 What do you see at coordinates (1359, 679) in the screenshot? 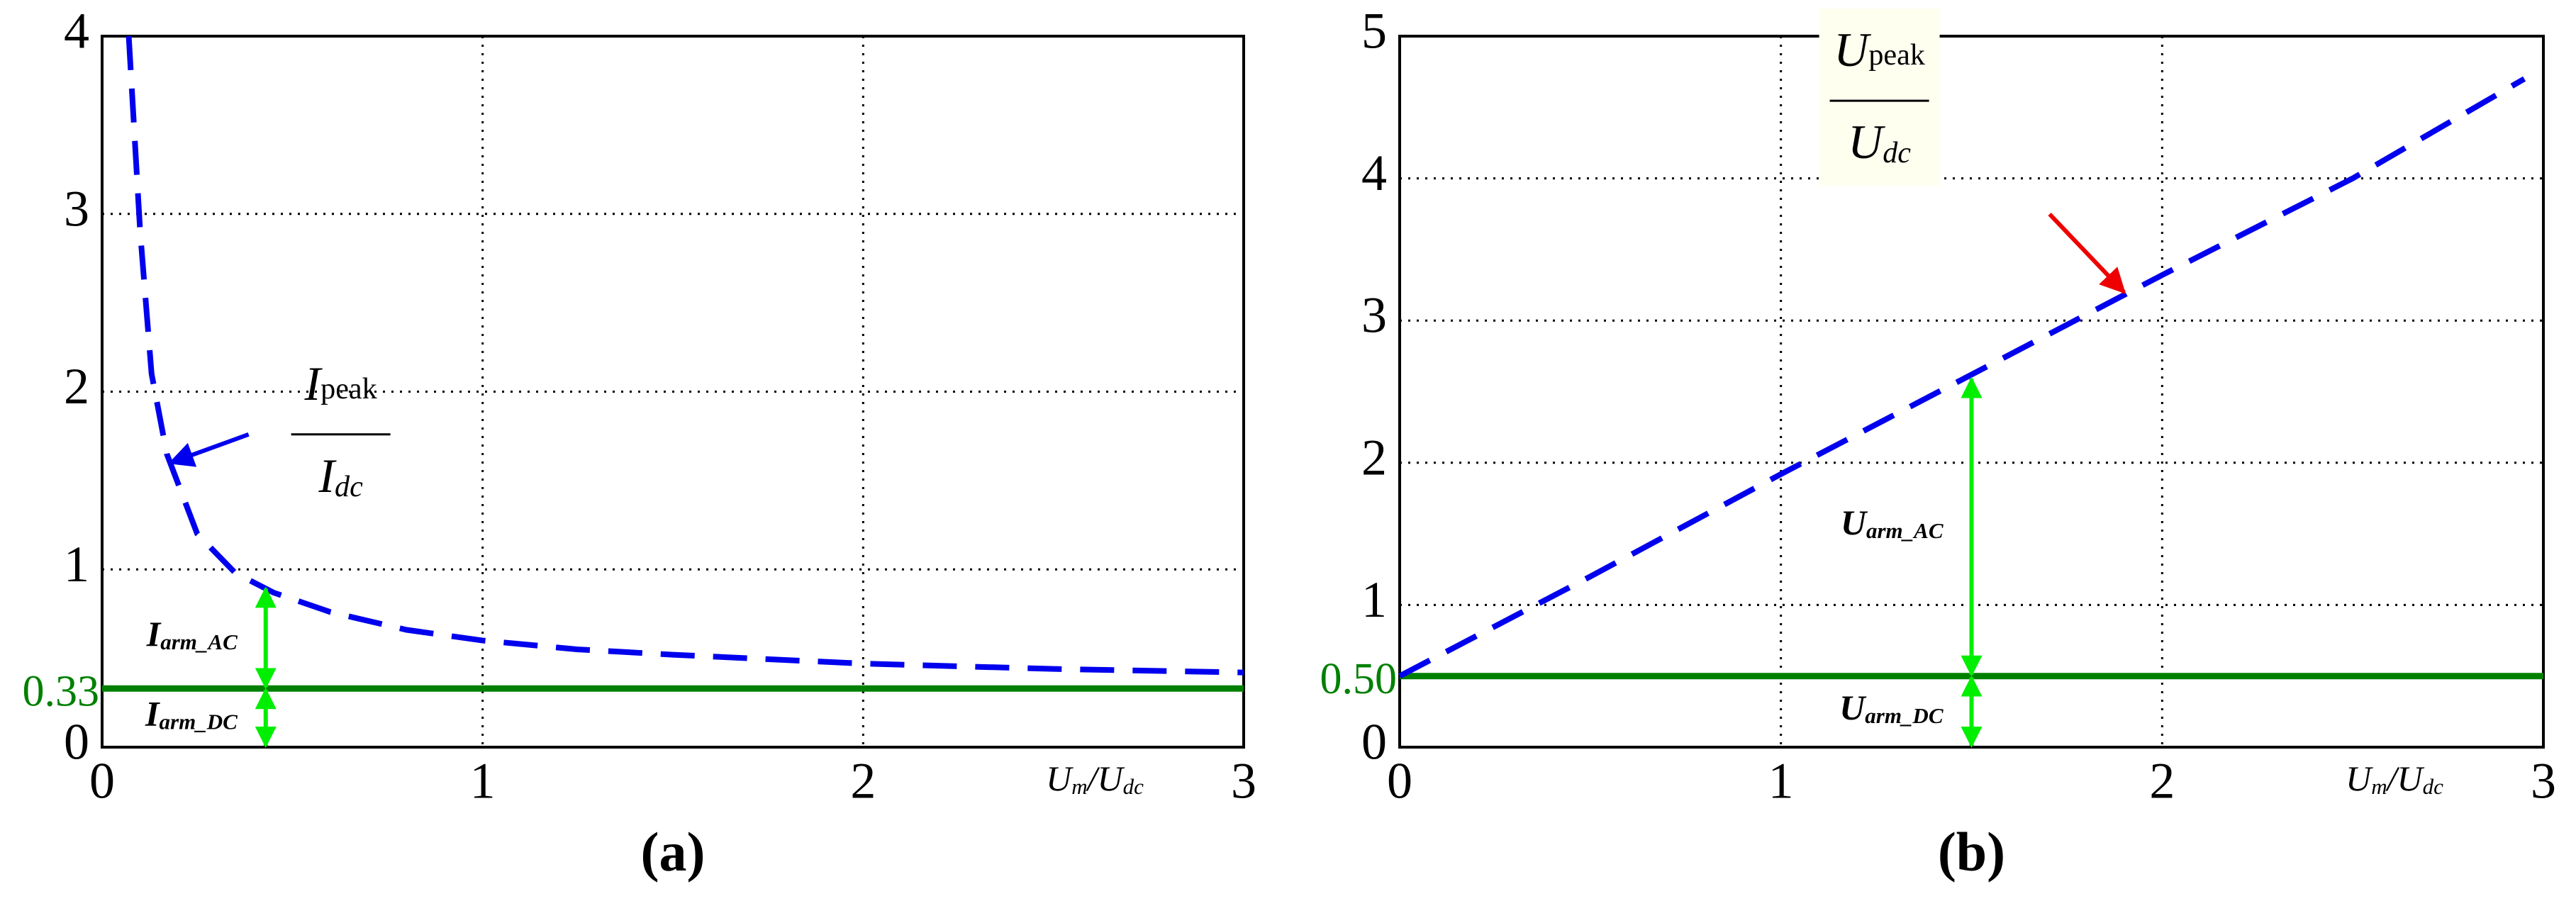
I see `reference-label: 0.50` at bounding box center [1359, 679].